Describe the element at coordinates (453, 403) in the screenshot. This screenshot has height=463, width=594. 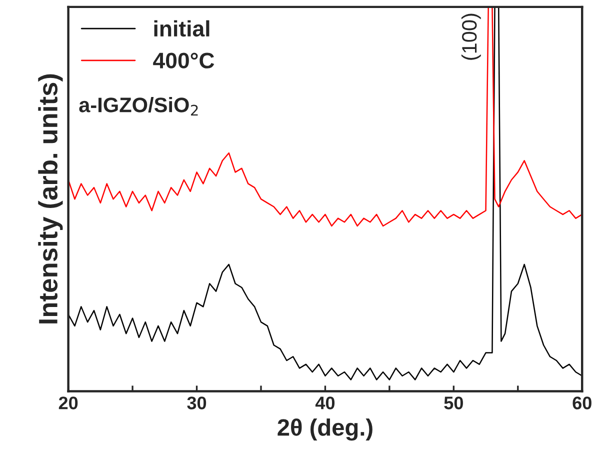
I see `x-tick-label: 50` at that location.